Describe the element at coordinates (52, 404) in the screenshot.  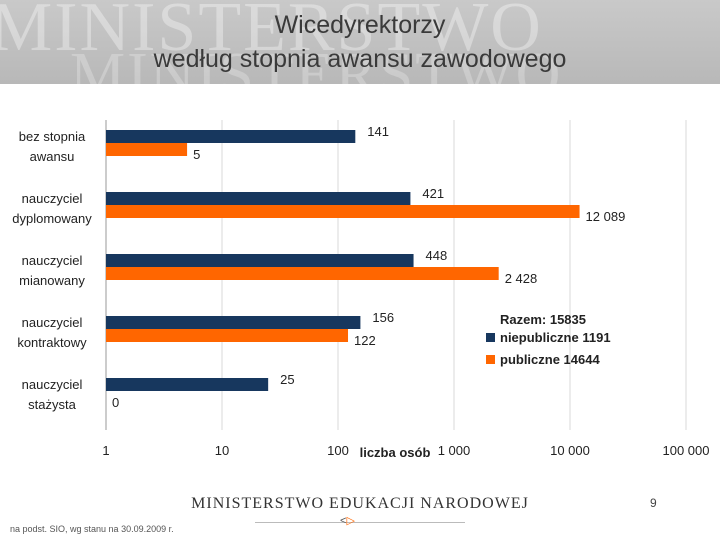
I see `category-label: stażysta` at that location.